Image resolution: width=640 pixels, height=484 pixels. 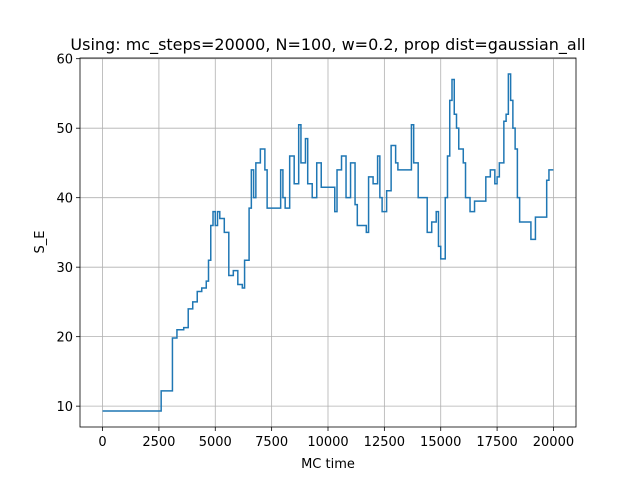 What do you see at coordinates (553, 442) in the screenshot?
I see `x-tick-label: 20000` at bounding box center [553, 442].